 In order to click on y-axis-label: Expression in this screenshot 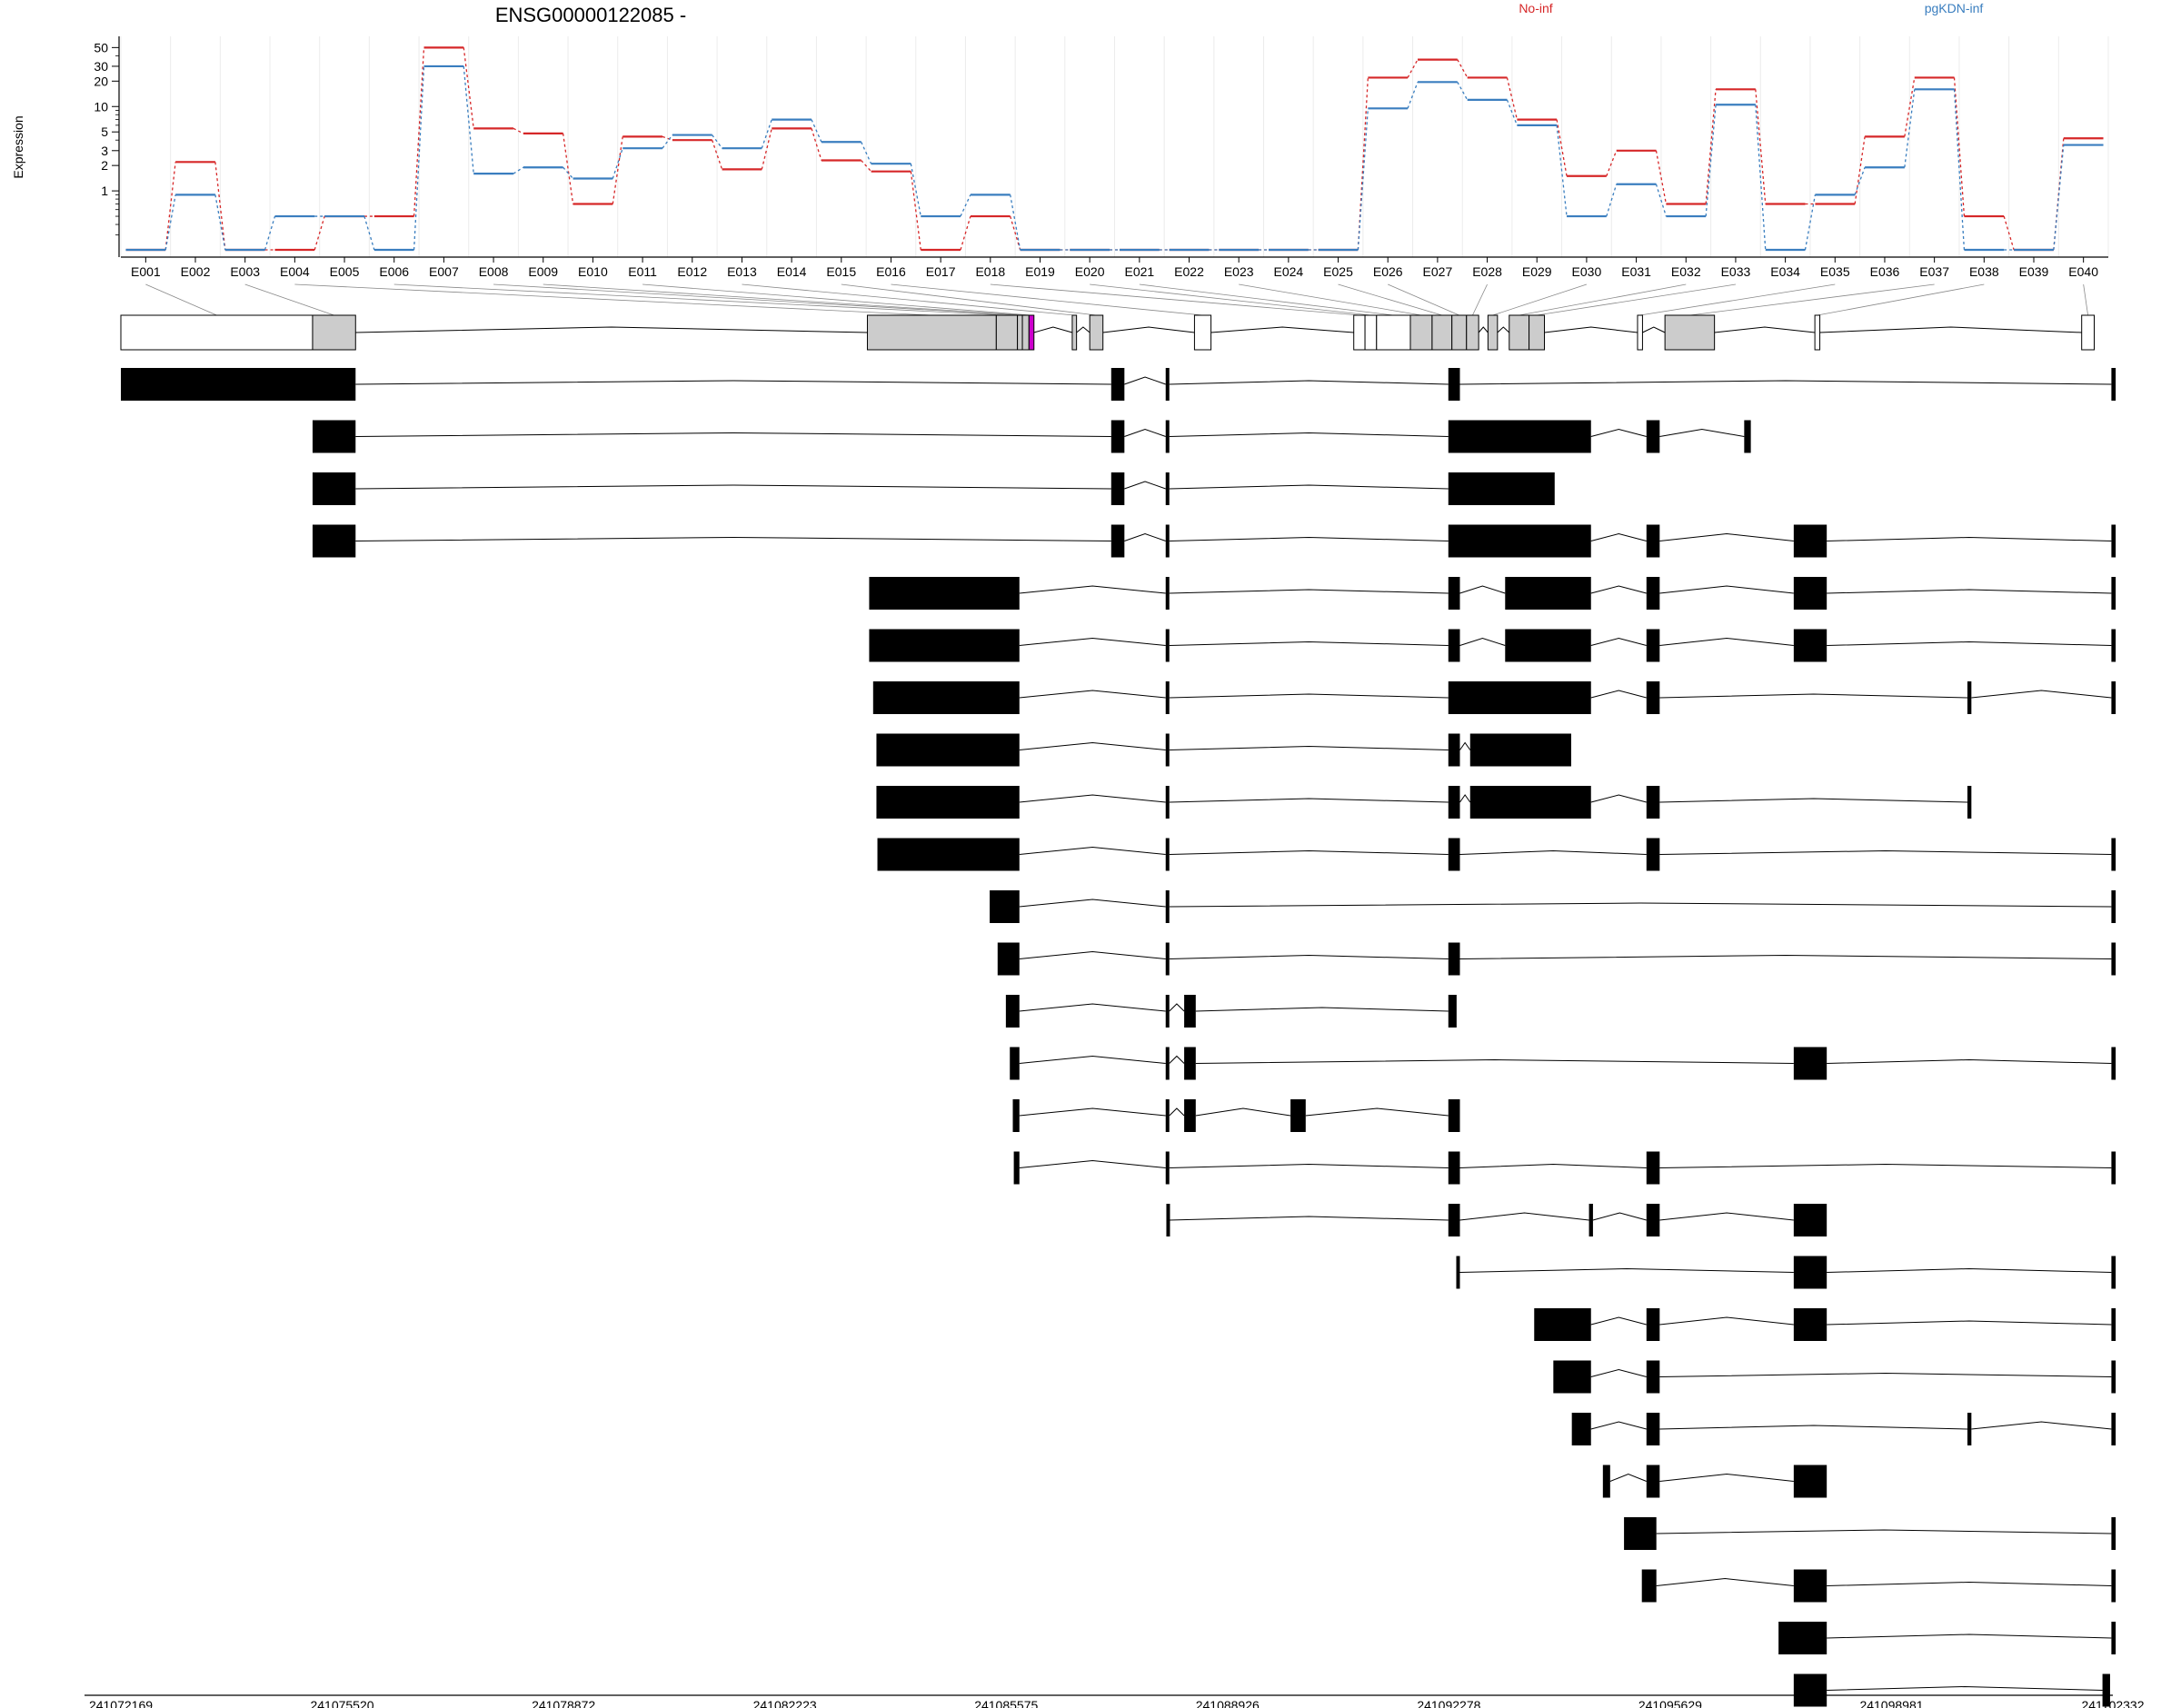, I will do `click(18, 146)`.